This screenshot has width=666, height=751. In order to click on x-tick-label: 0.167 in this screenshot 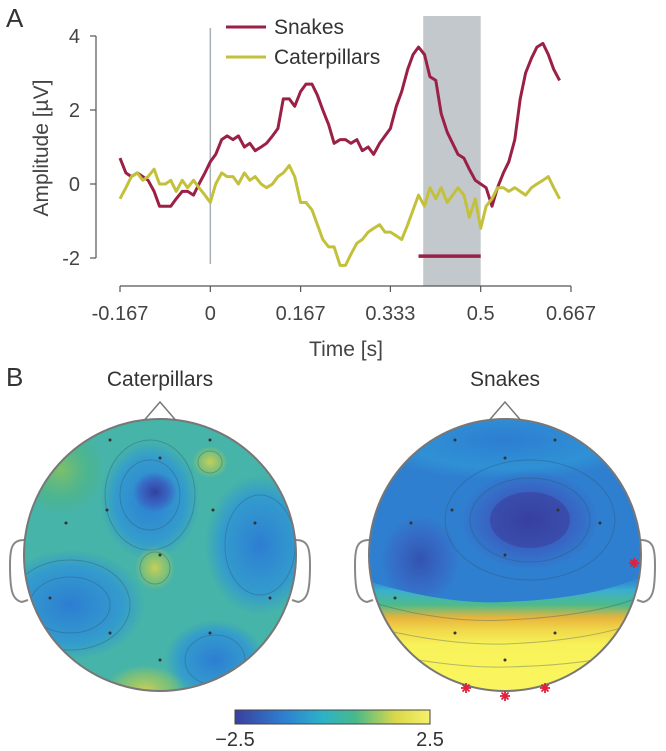, I will do `click(301, 314)`.